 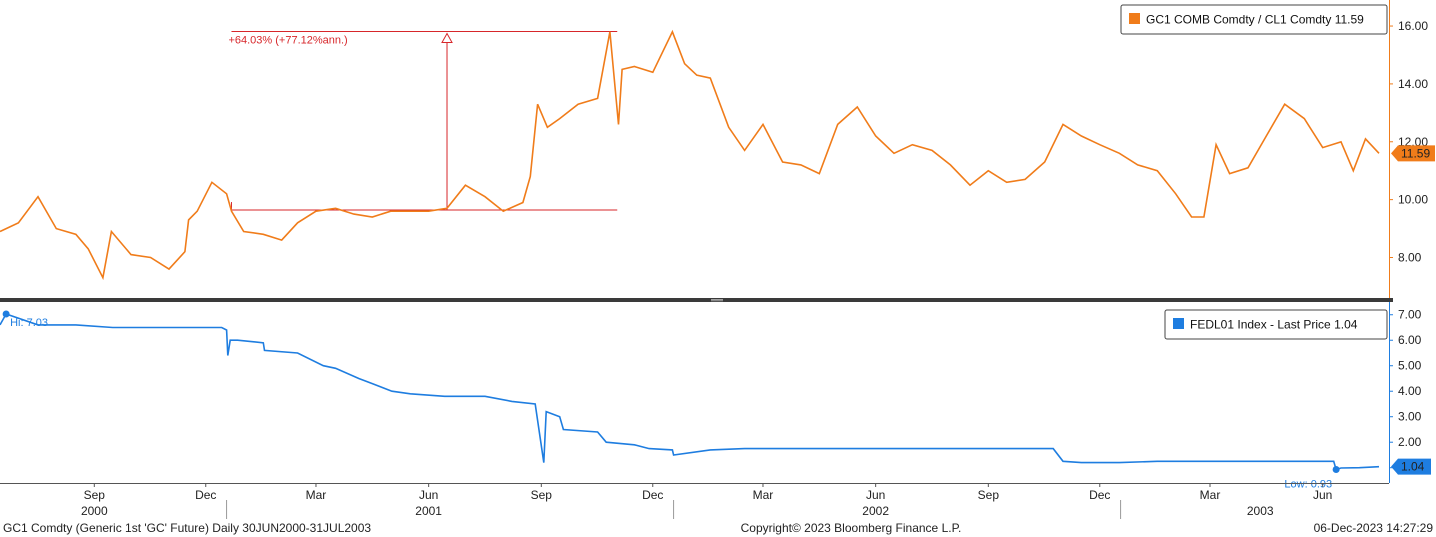 I want to click on y-tick-label: 8.00, so click(x=1410, y=257).